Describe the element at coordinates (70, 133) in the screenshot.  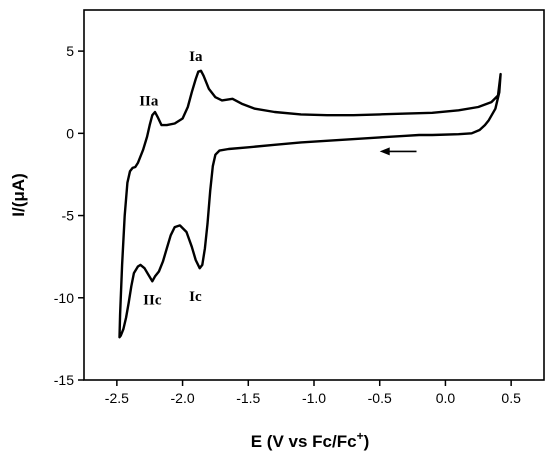
I see `y-tick-label: 0` at that location.